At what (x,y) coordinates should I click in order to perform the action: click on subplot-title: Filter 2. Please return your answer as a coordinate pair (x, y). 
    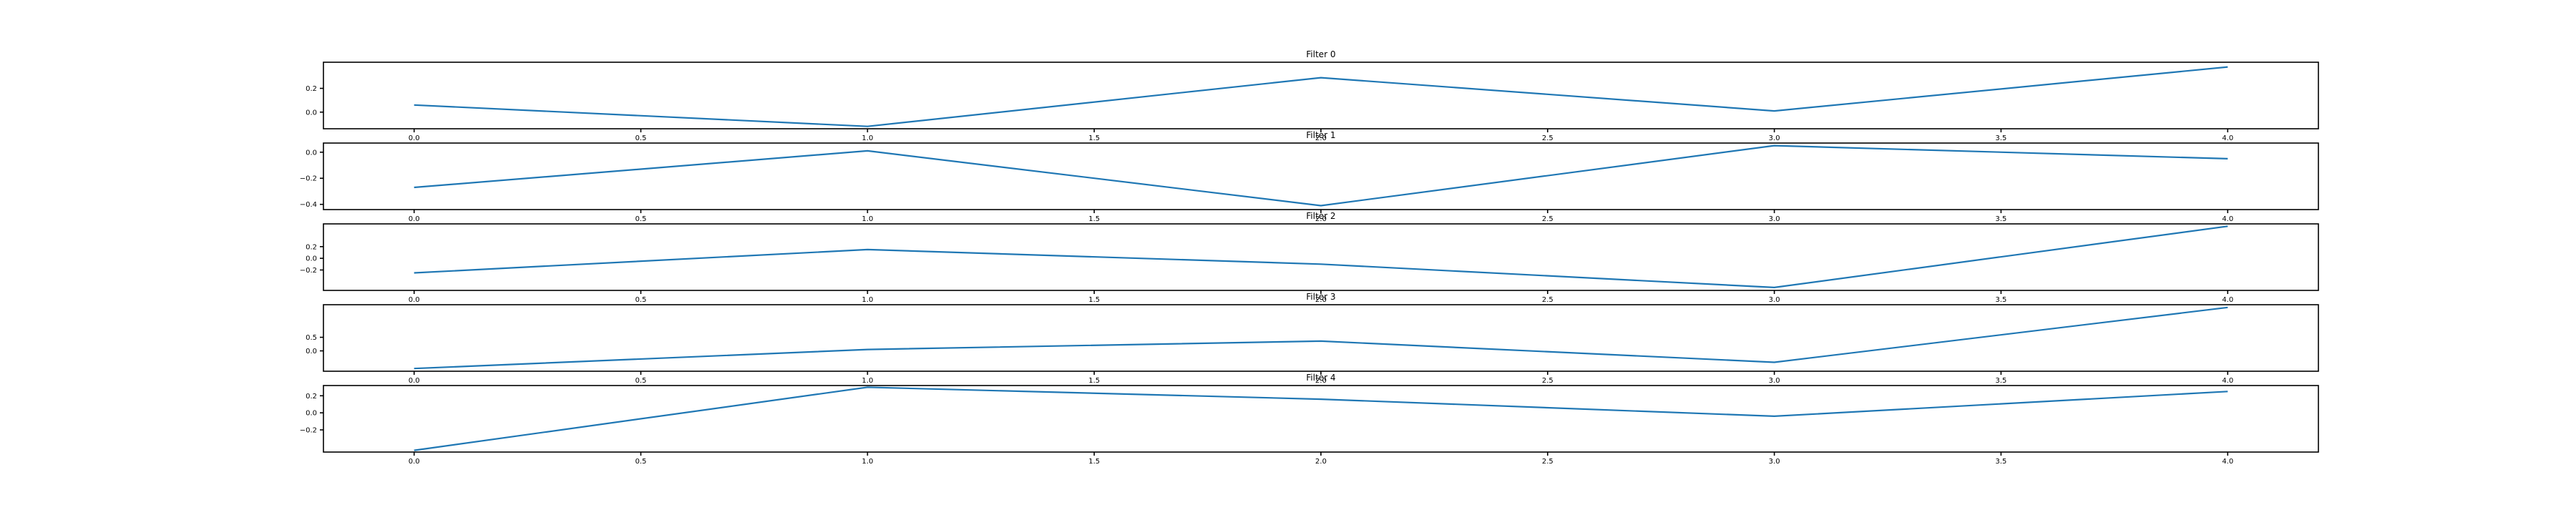
    Looking at the image, I should click on (1320, 216).